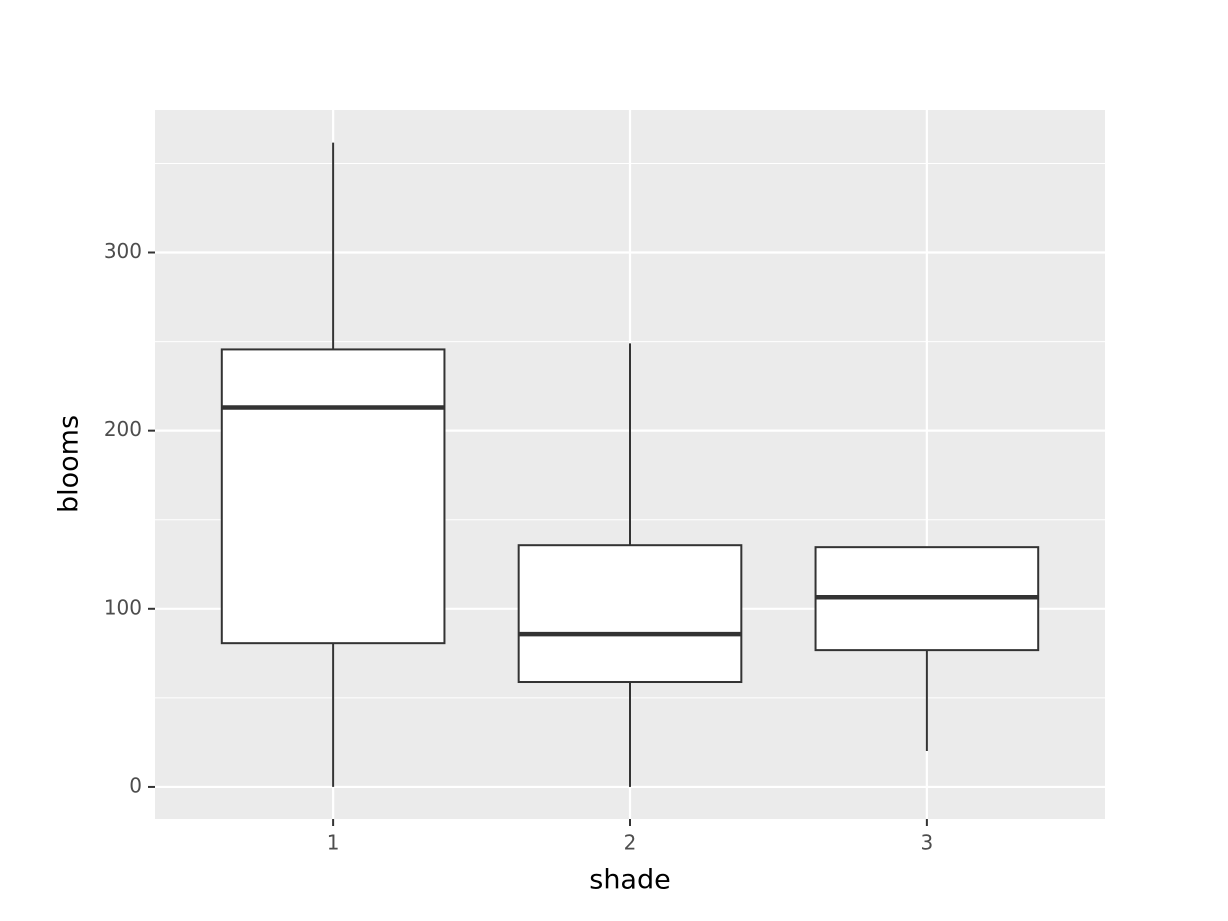 The image size is (1228, 921). What do you see at coordinates (135, 785) in the screenshot?
I see `y-tick-label: 0` at bounding box center [135, 785].